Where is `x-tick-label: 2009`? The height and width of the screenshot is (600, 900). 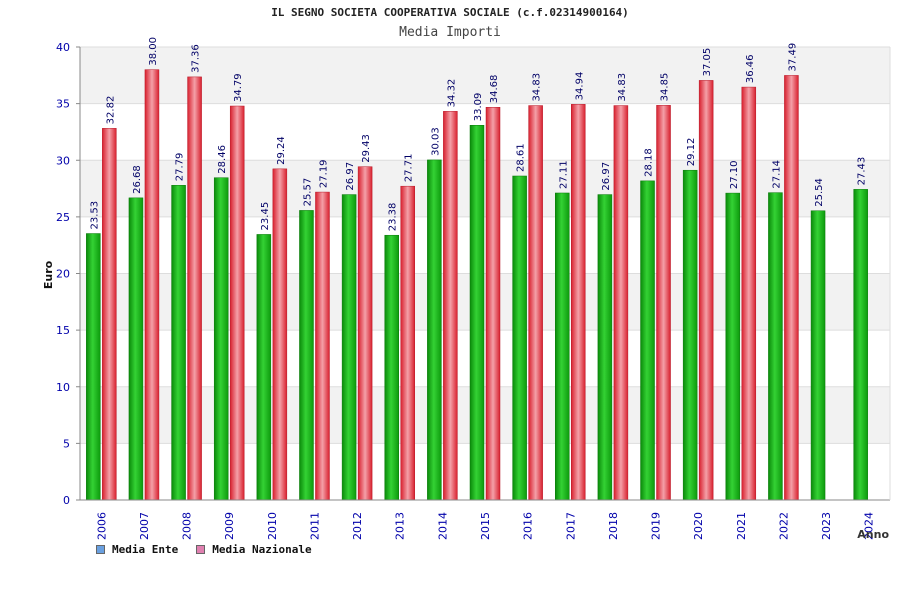 x-tick-label: 2009 is located at coordinates (229, 526).